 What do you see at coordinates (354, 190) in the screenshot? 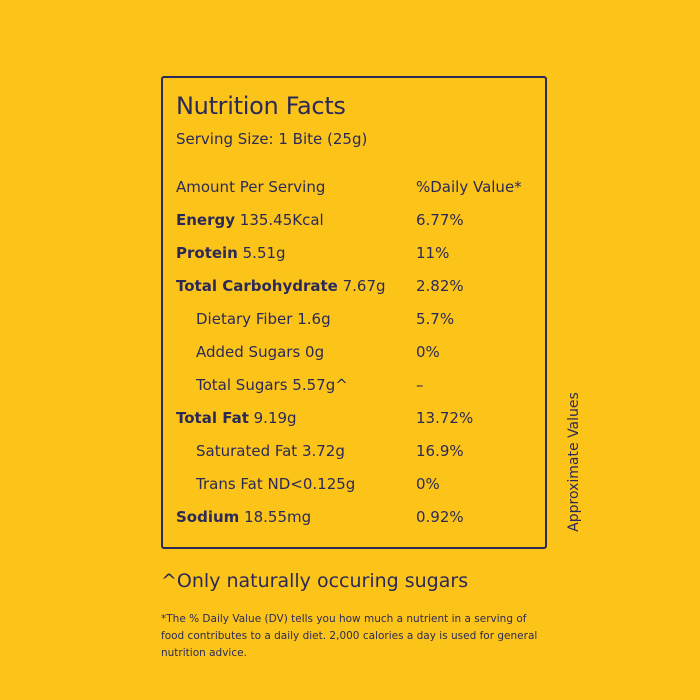
I see `column-header-row: Amount Per Serving %Daily Value*` at bounding box center [354, 190].